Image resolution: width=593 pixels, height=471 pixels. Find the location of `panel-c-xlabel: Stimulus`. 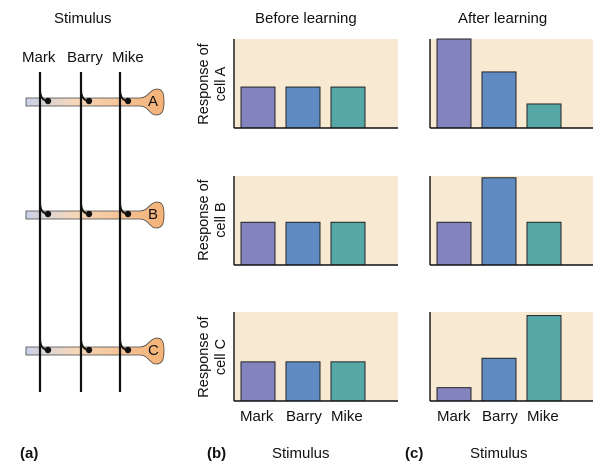

panel-c-xlabel: Stimulus is located at coordinates (499, 453).